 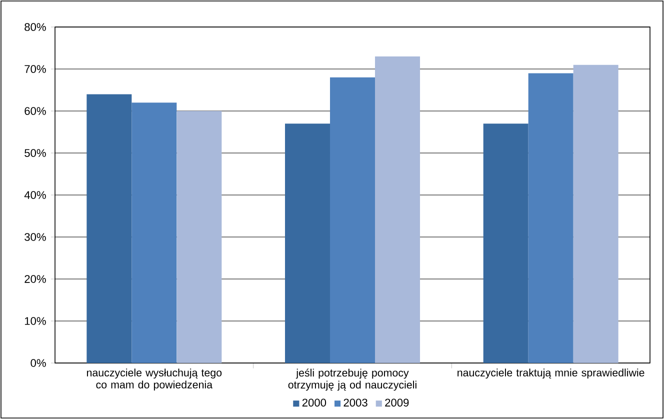 What do you see at coordinates (35, 27) in the screenshot?
I see `y-tick-label: 80%` at bounding box center [35, 27].